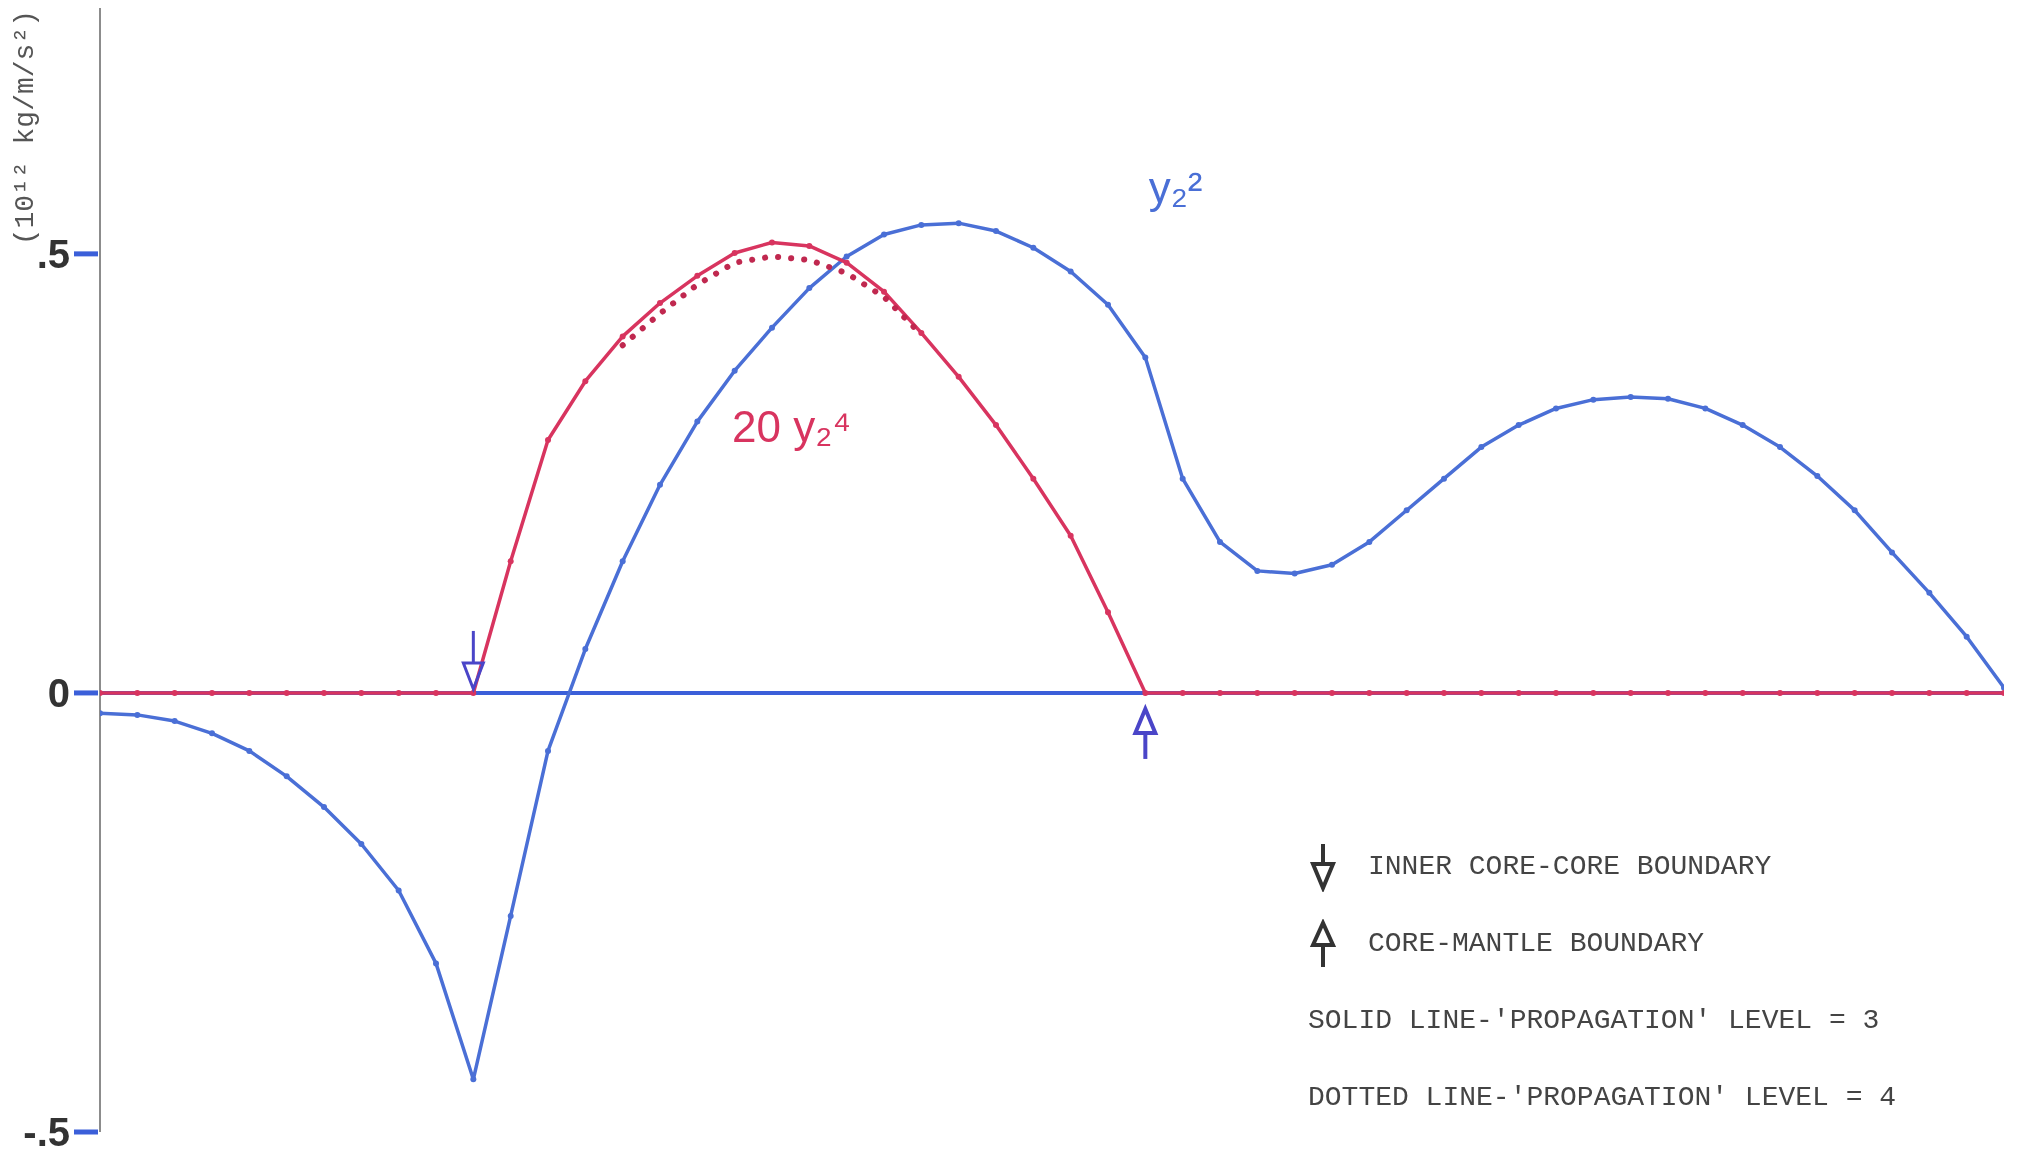  What do you see at coordinates (1175, 188) in the screenshot?
I see `text: y₂²` at bounding box center [1175, 188].